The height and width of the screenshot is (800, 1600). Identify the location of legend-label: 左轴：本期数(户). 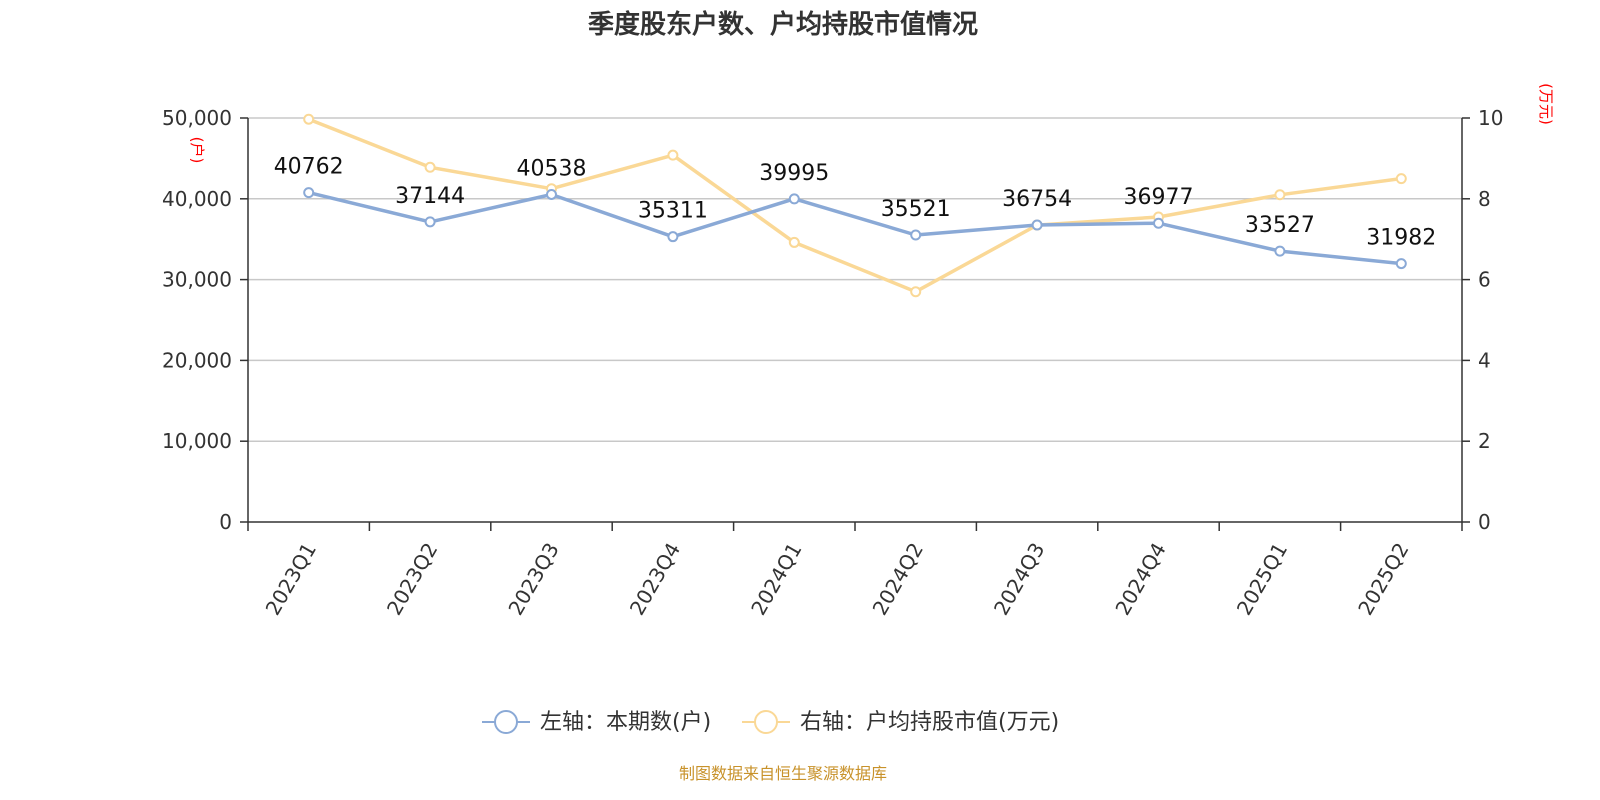
(625, 722).